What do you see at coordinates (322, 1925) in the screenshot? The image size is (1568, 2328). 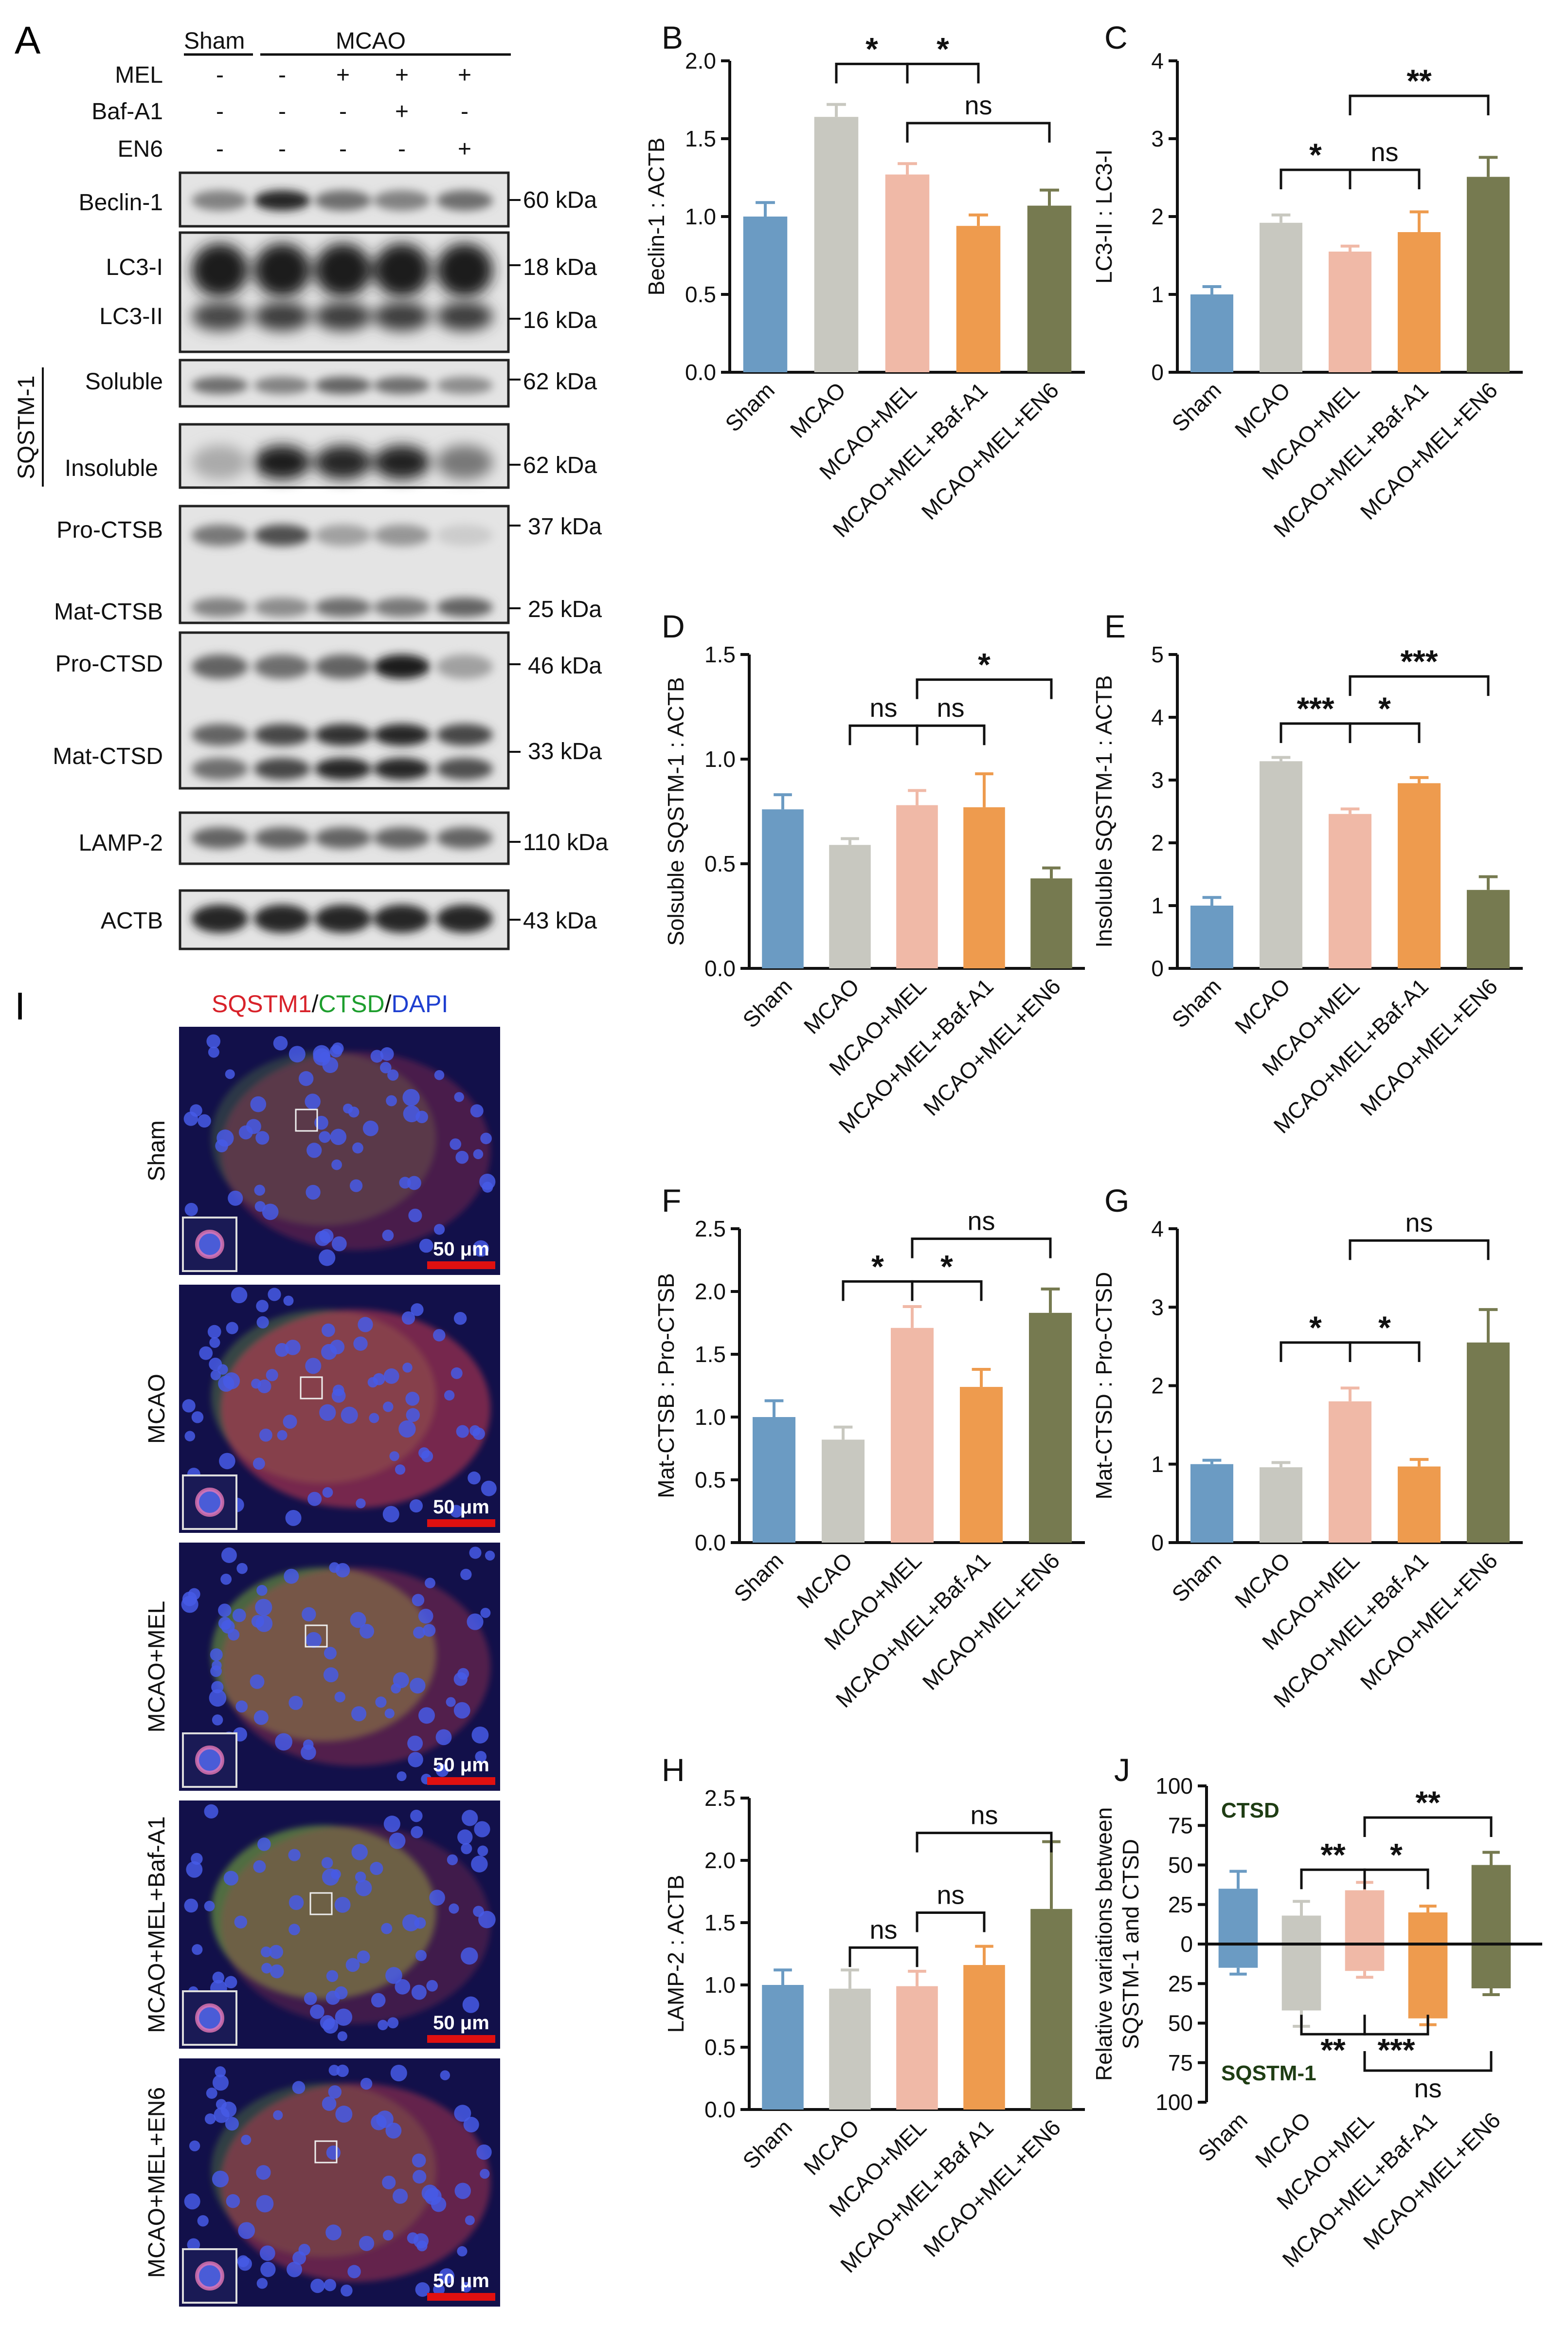 I see `micrograph-3: 50 μm MCAO+MEL+Baf-A1` at bounding box center [322, 1925].